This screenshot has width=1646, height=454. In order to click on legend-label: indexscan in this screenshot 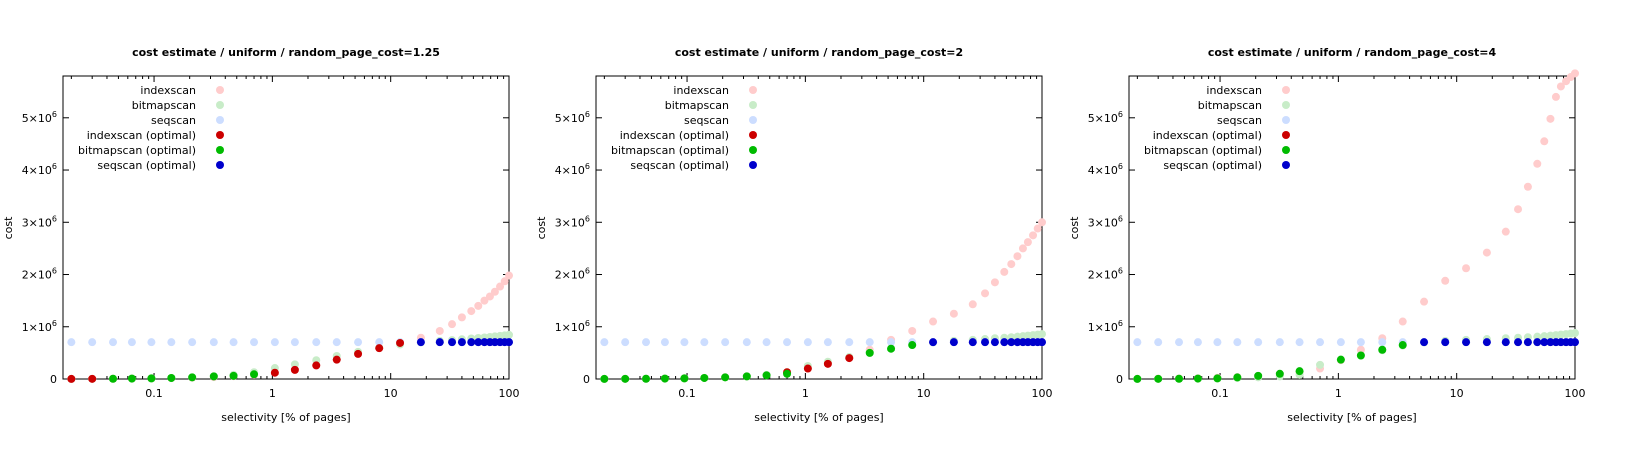, I will do `click(1234, 90)`.